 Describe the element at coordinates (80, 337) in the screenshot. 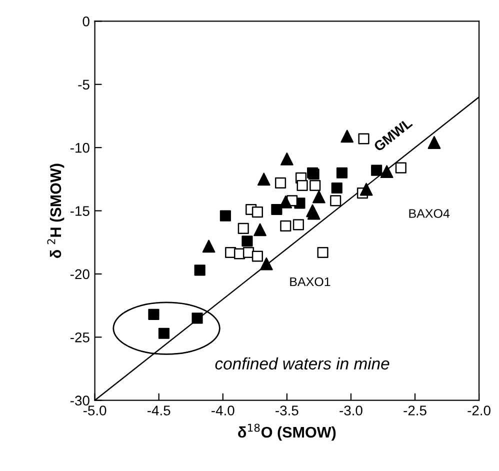

I see `y-tick-label: -25` at that location.